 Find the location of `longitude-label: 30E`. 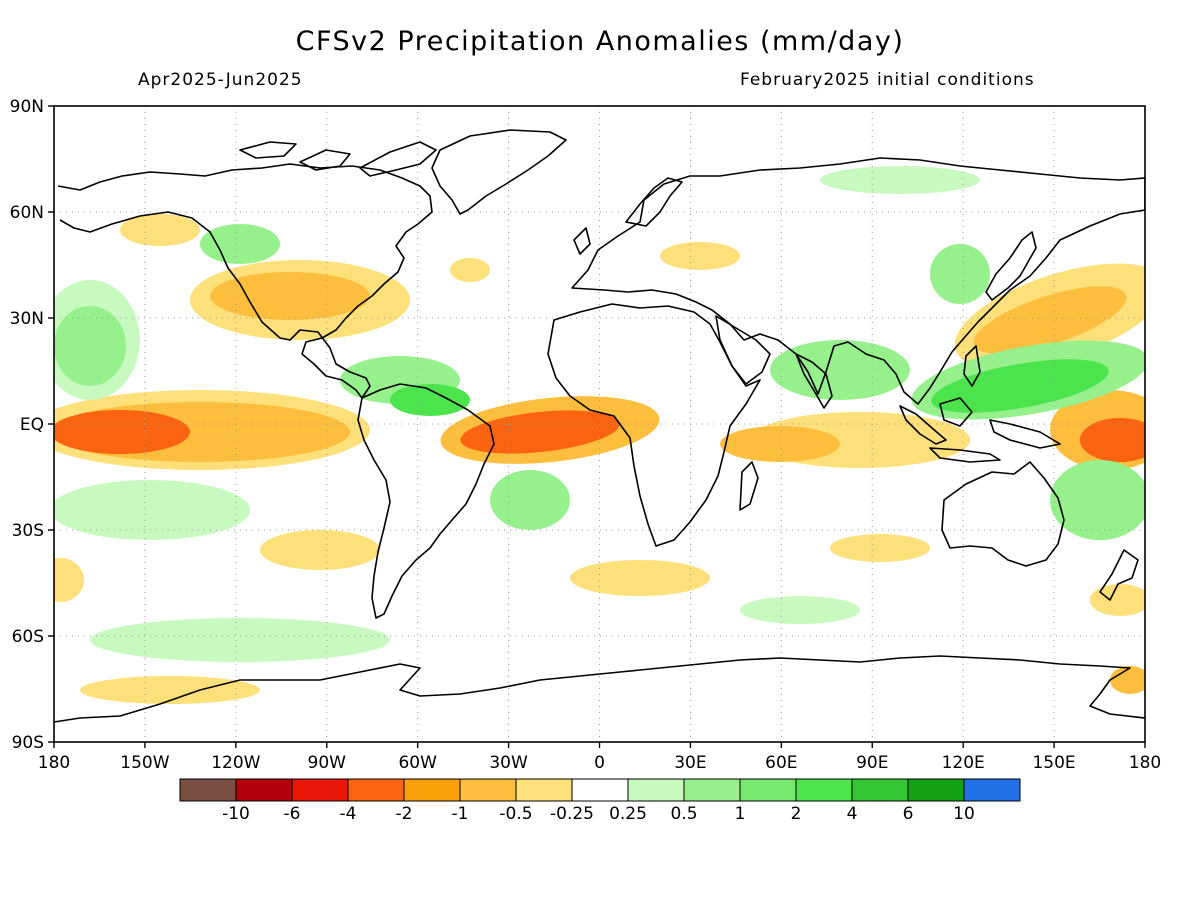

longitude-label: 30E is located at coordinates (690, 763).